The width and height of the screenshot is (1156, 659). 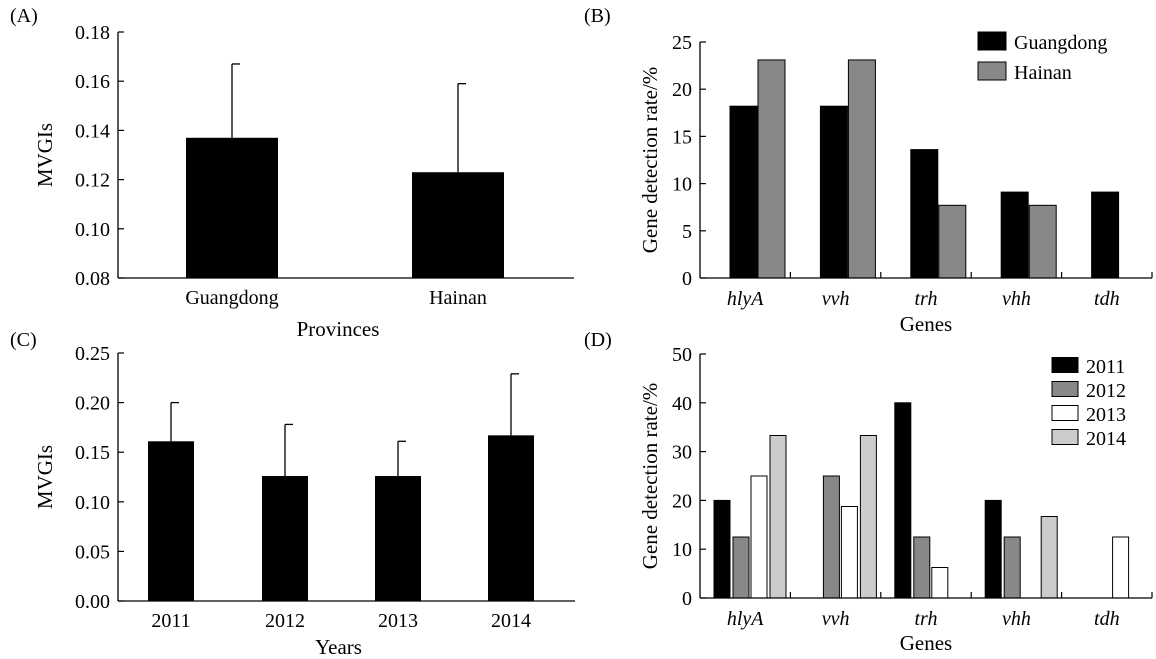 What do you see at coordinates (1107, 299) in the screenshot?
I see `panel-b-xtick-label: tdh` at bounding box center [1107, 299].